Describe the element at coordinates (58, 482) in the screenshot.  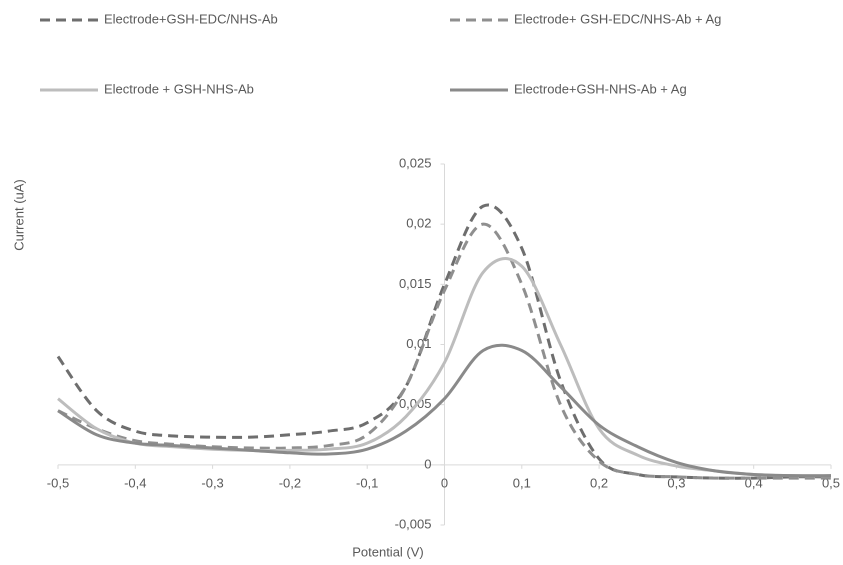
I see `x-tick-label: -0,5` at that location.